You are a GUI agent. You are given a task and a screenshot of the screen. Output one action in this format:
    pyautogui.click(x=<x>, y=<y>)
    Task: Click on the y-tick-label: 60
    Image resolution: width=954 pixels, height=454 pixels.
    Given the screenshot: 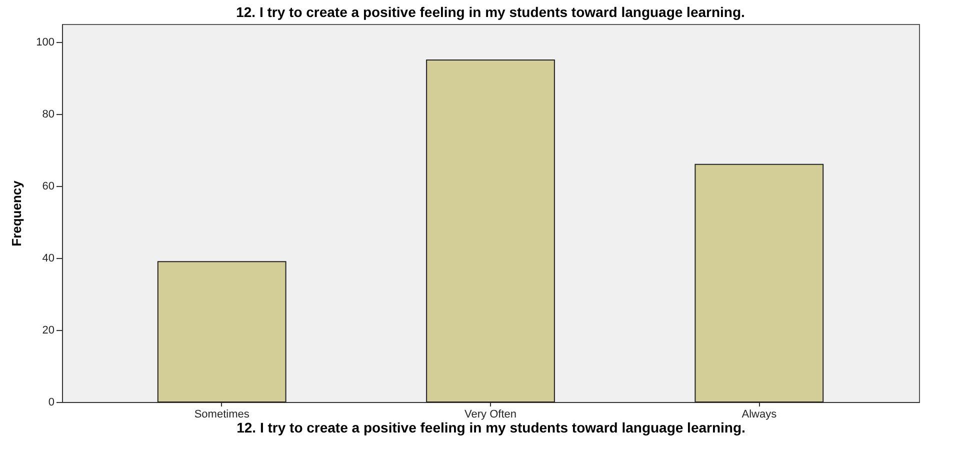 What is the action you would take?
    pyautogui.click(x=48, y=186)
    